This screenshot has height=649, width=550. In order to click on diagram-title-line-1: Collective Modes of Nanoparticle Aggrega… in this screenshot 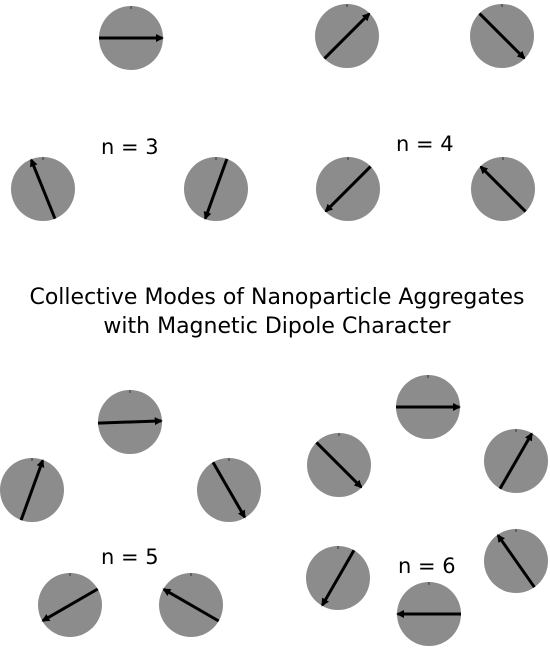, I will do `click(276, 297)`.